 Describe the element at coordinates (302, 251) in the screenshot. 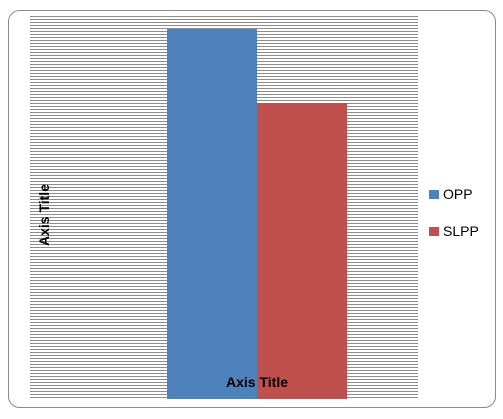

I see `bar-slpp` at that location.